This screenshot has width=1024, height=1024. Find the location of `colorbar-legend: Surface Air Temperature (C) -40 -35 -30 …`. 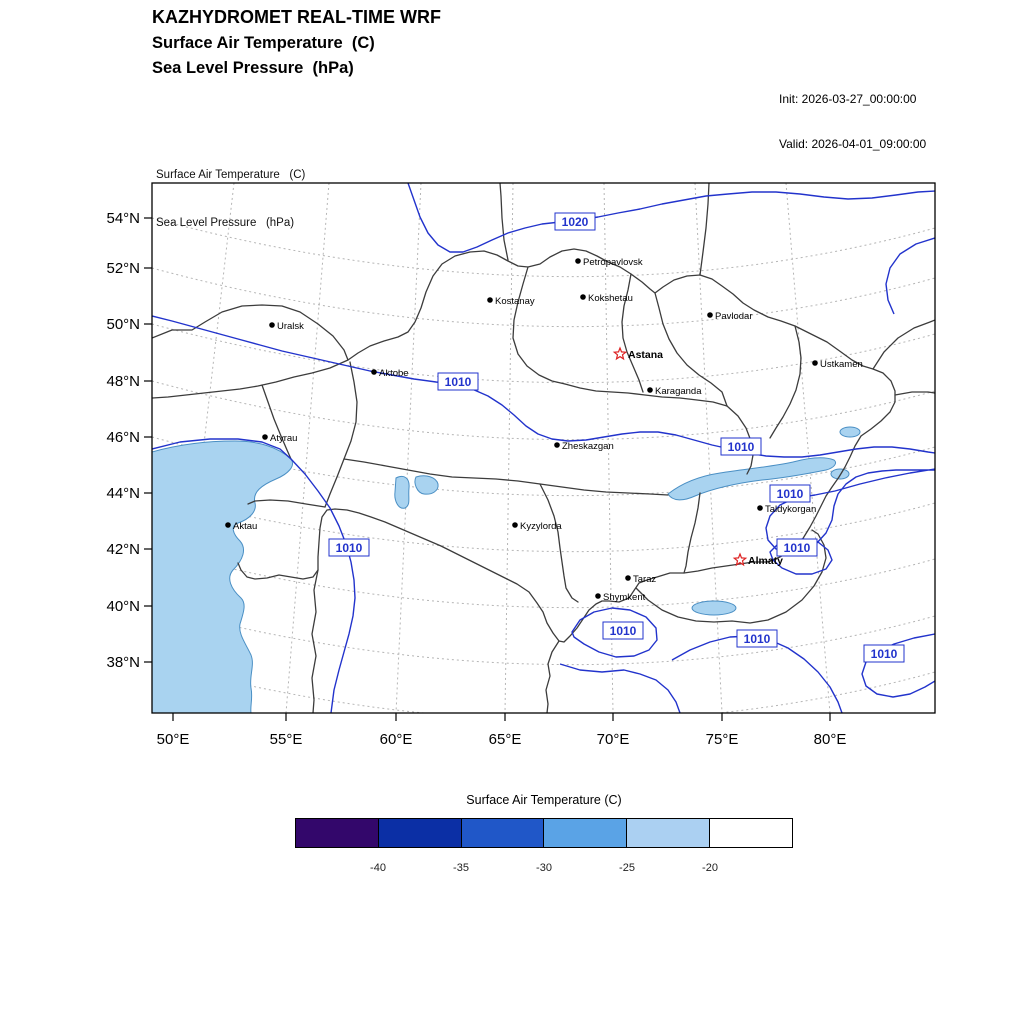

colorbar-legend: Surface Air Temperature (C) -40 -35 -30 … is located at coordinates (544, 836).